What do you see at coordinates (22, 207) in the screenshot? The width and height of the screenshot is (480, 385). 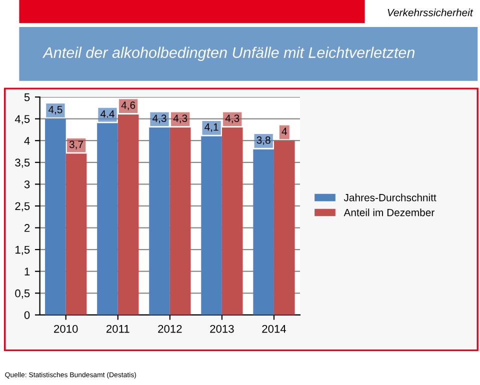 I see `y-tick-label: 2,5` at bounding box center [22, 207].